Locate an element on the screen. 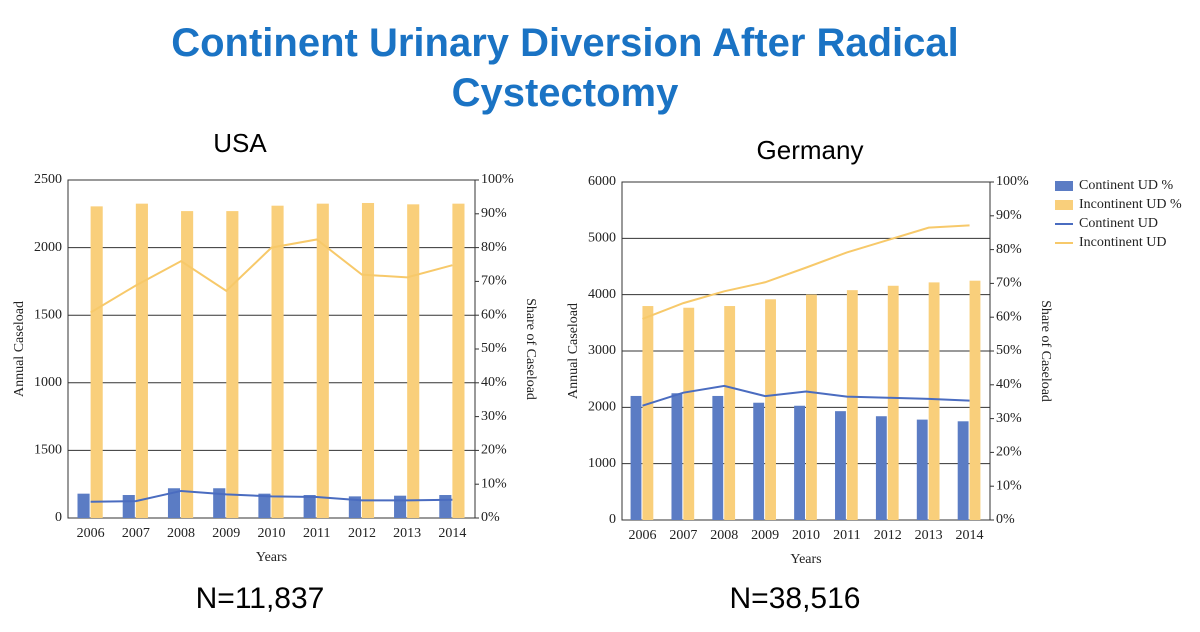 This screenshot has width=1200, height=632. annotation: N=11,837 is located at coordinates (260, 598).